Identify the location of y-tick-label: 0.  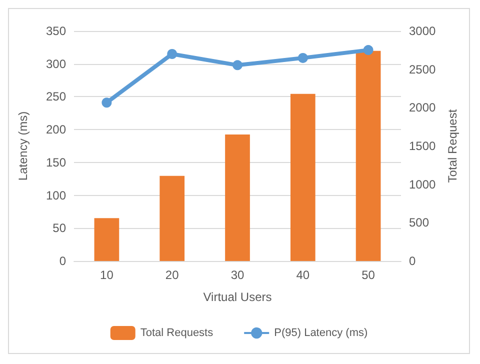
(62, 261).